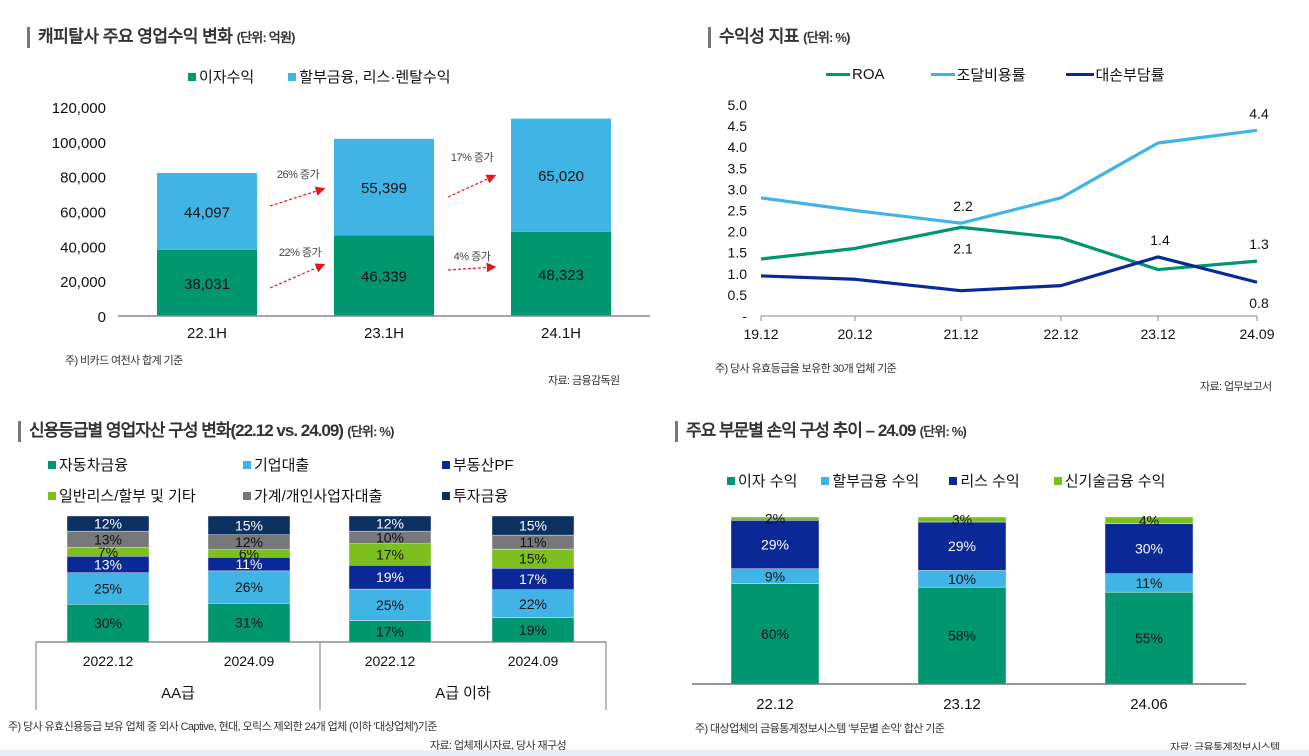 The image size is (1309, 756). What do you see at coordinates (838, 74) in the screenshot?
I see `legend-line-roa` at bounding box center [838, 74].